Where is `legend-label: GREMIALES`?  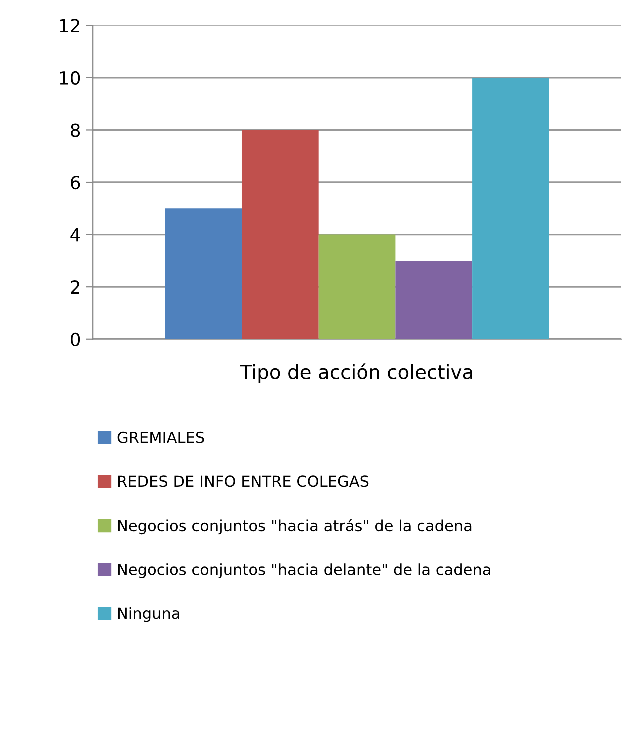 legend-label: GREMIALES is located at coordinates (161, 438).